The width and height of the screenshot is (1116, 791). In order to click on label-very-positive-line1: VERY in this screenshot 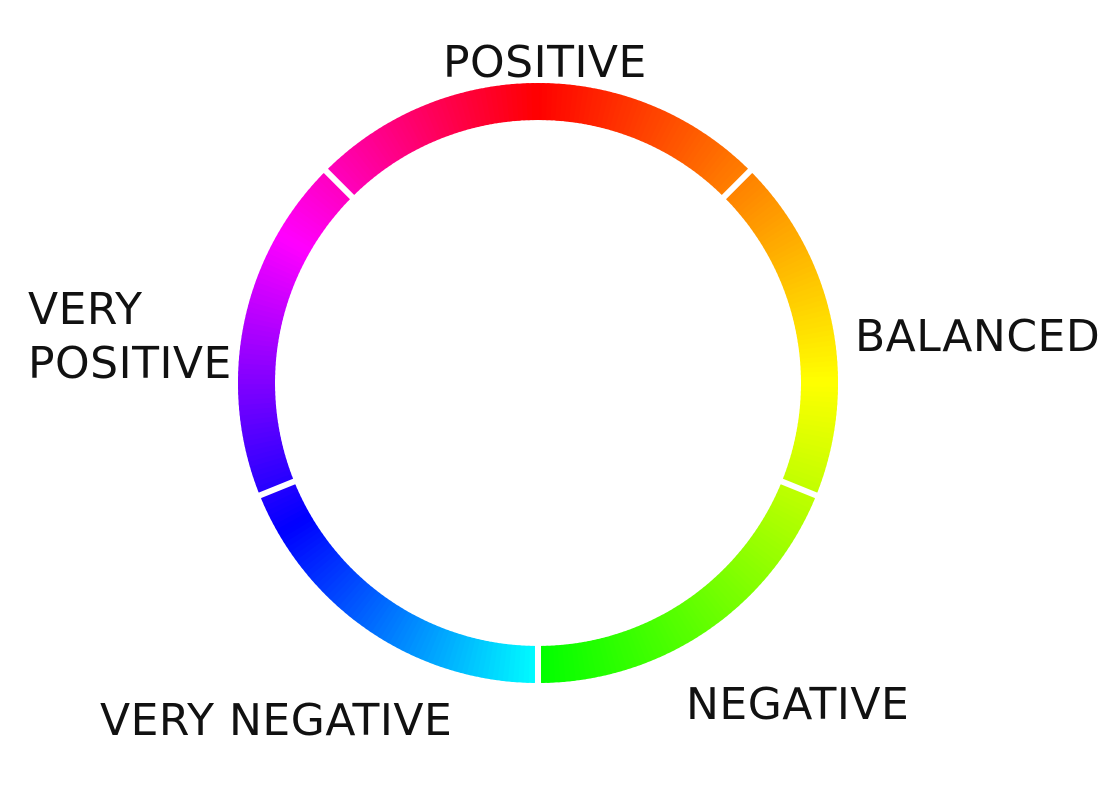, I will do `click(85, 309)`.